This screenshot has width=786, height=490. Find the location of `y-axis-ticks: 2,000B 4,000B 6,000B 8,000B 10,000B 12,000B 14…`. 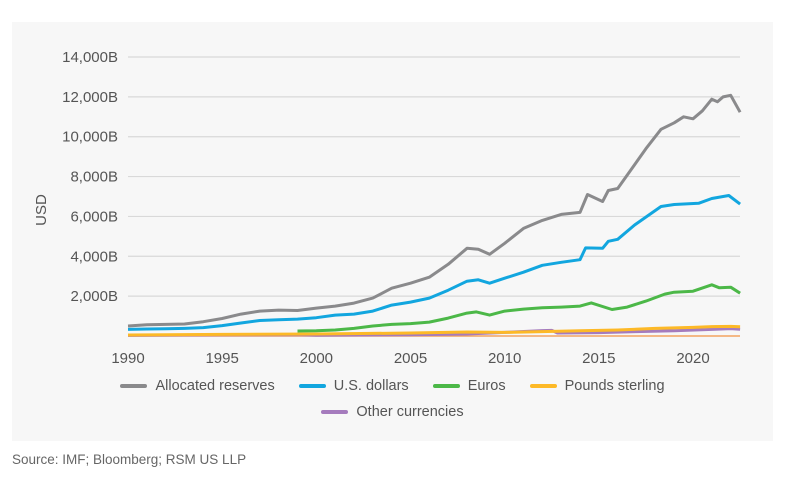

y-axis-ticks: 2,000B 4,000B 6,000B 8,000B 10,000B 12,000B 14… is located at coordinates (90, 177).